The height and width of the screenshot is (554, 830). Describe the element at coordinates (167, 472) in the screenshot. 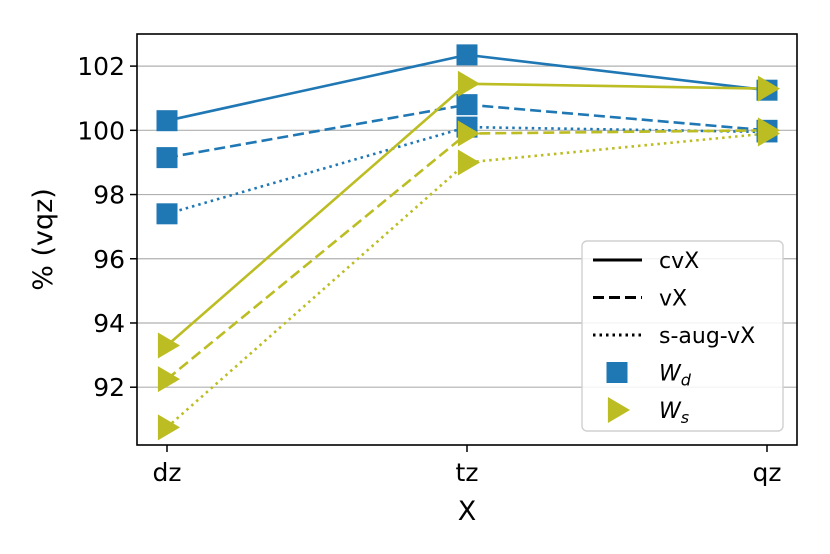

I see `x-tick-label: dz` at that location.